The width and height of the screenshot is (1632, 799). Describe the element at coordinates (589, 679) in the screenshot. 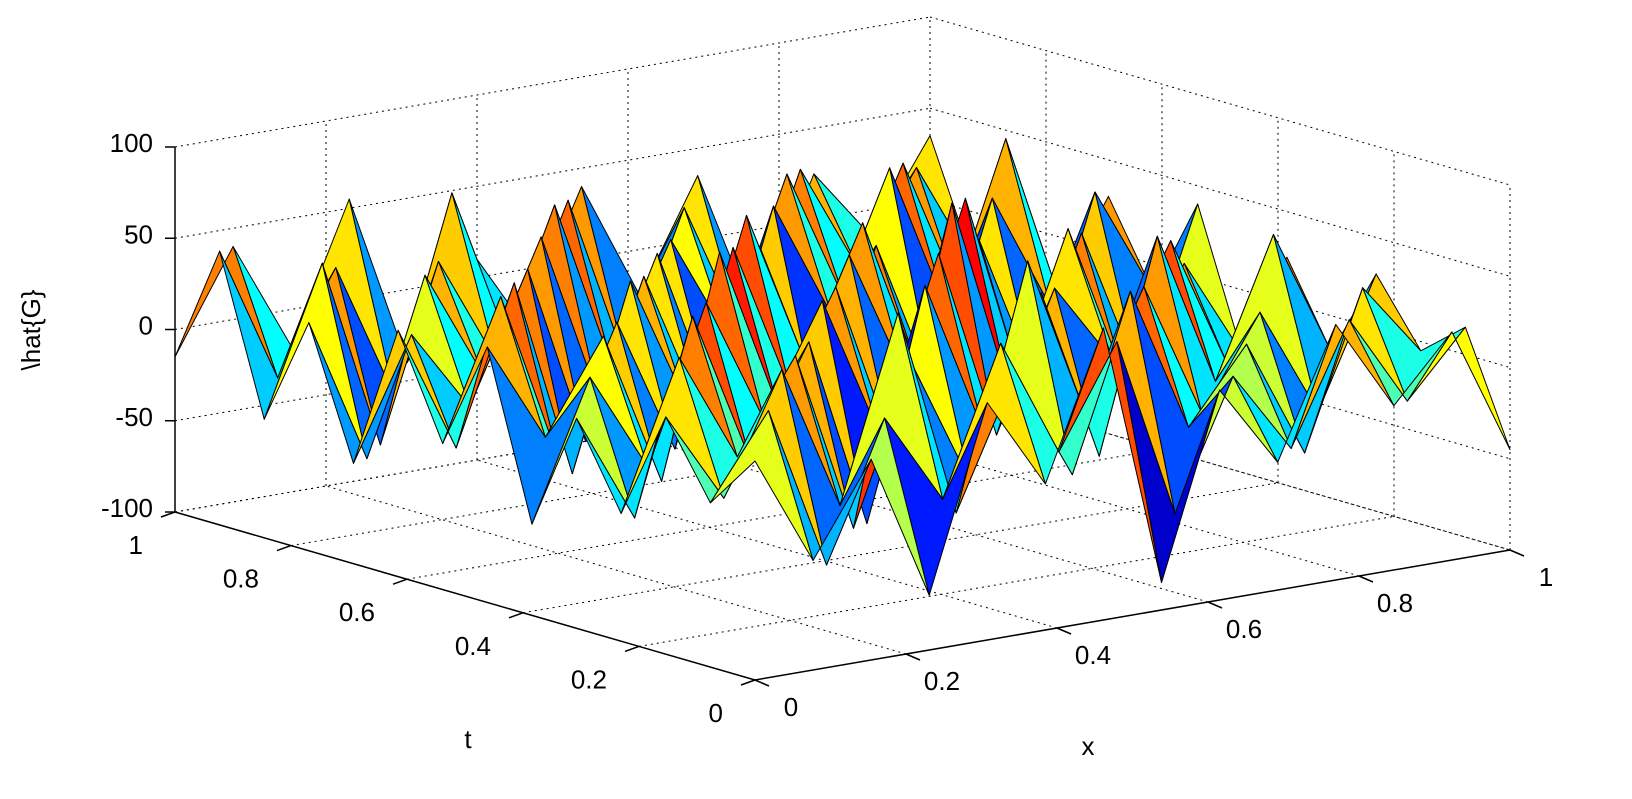

I see `t-tick-label: 0.2` at that location.